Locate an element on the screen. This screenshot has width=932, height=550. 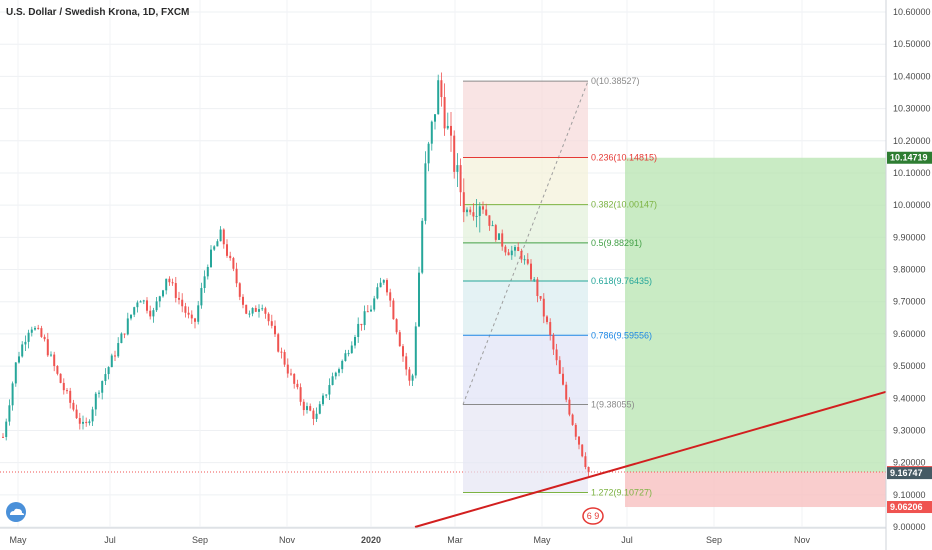
y-tick-label: 10.10000 is located at coordinates (912, 173).